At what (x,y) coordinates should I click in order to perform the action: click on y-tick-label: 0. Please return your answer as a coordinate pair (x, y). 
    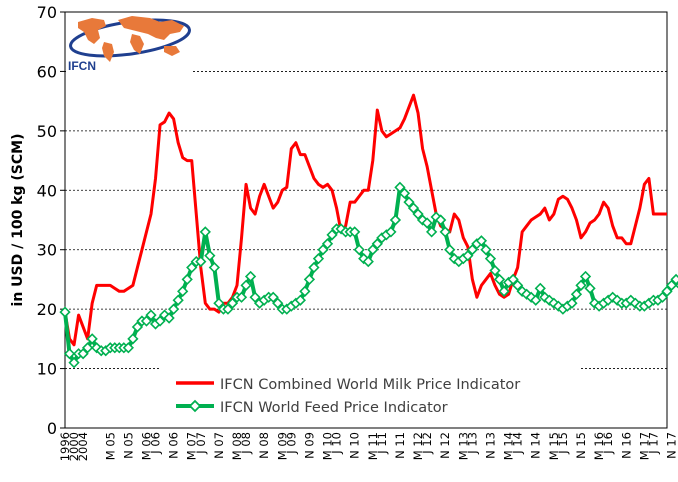
    Looking at the image, I should click on (52, 428).